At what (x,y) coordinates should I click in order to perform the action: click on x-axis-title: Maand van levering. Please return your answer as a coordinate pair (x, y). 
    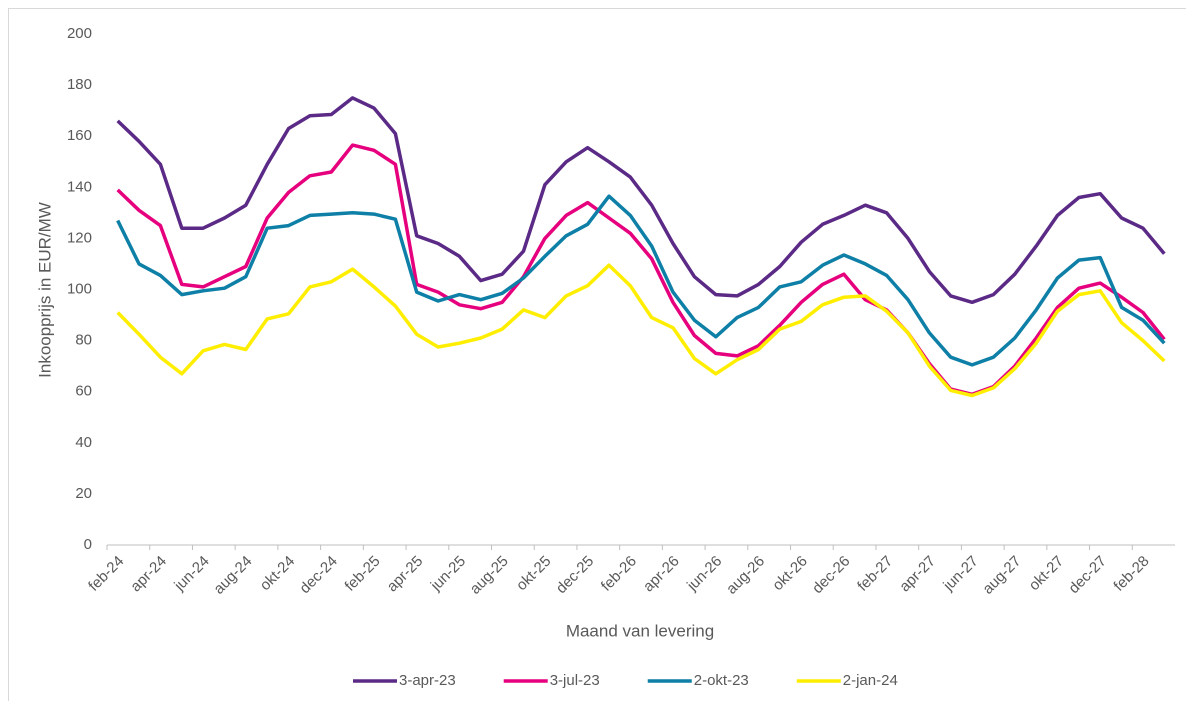
    Looking at the image, I should click on (640, 630).